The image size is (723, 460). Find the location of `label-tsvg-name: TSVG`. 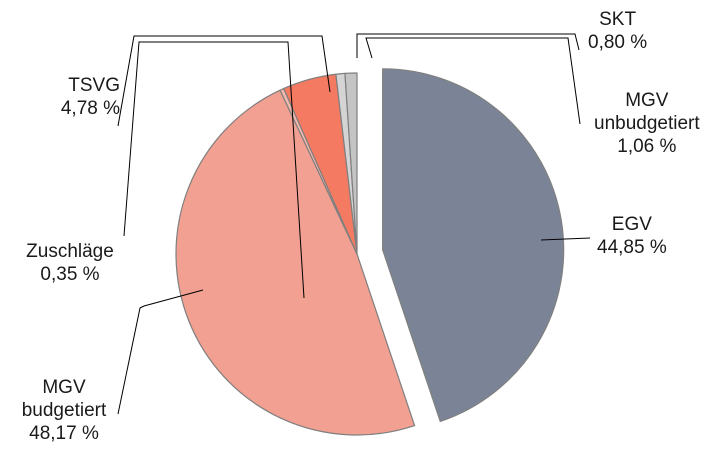

label-tsvg-name: TSVG is located at coordinates (94, 85).